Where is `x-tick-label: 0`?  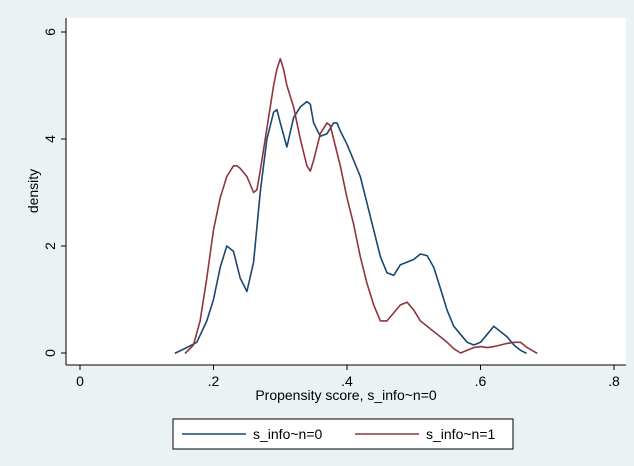
x-tick-label: 0 is located at coordinates (80, 381).